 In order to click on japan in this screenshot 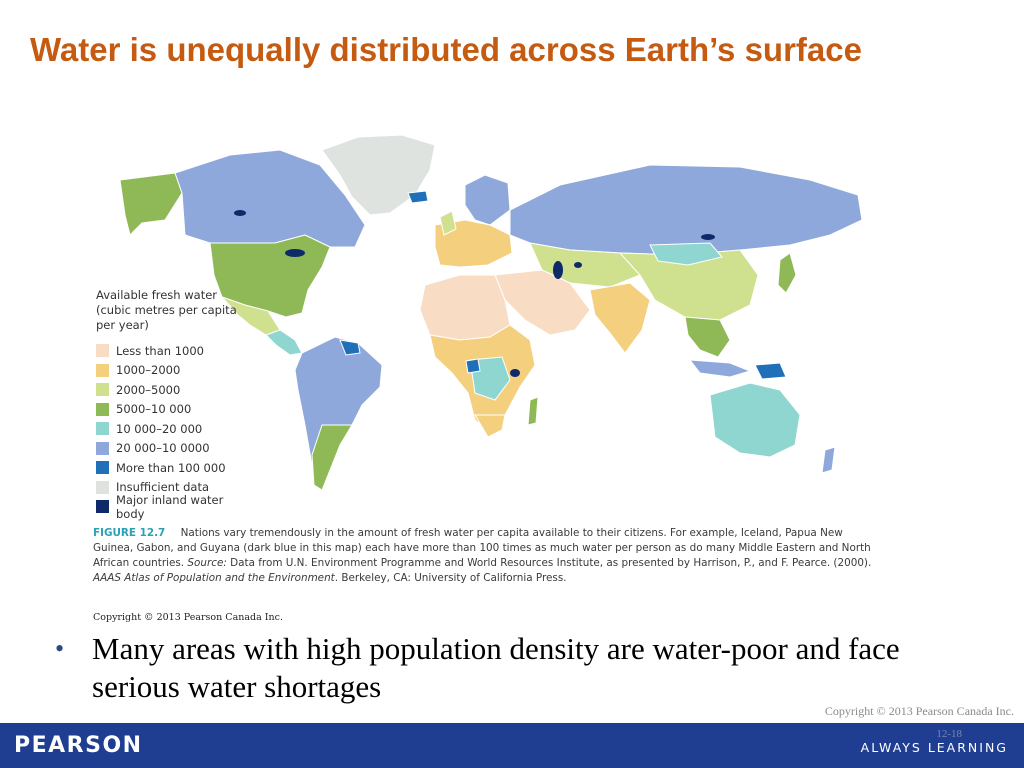, I will do `click(787, 273)`.